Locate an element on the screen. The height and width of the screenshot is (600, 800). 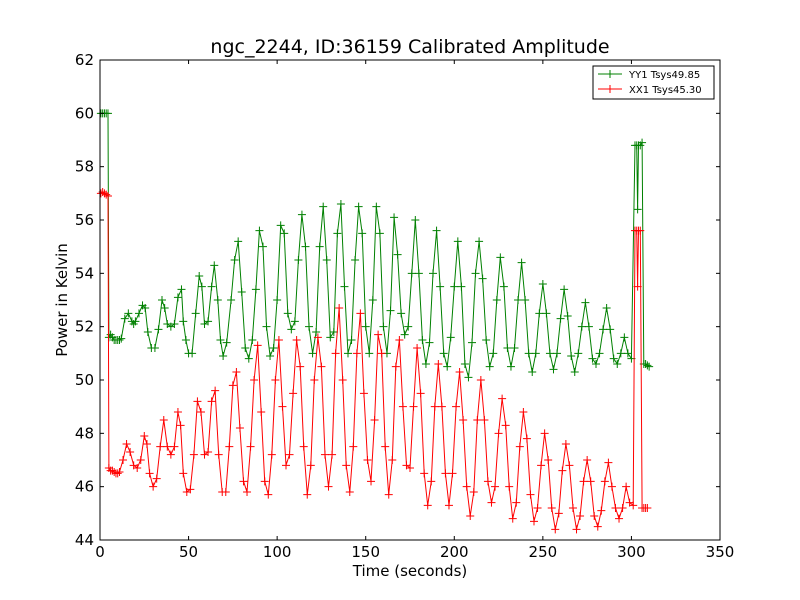
y-tick-label: 46 is located at coordinates (84, 487).